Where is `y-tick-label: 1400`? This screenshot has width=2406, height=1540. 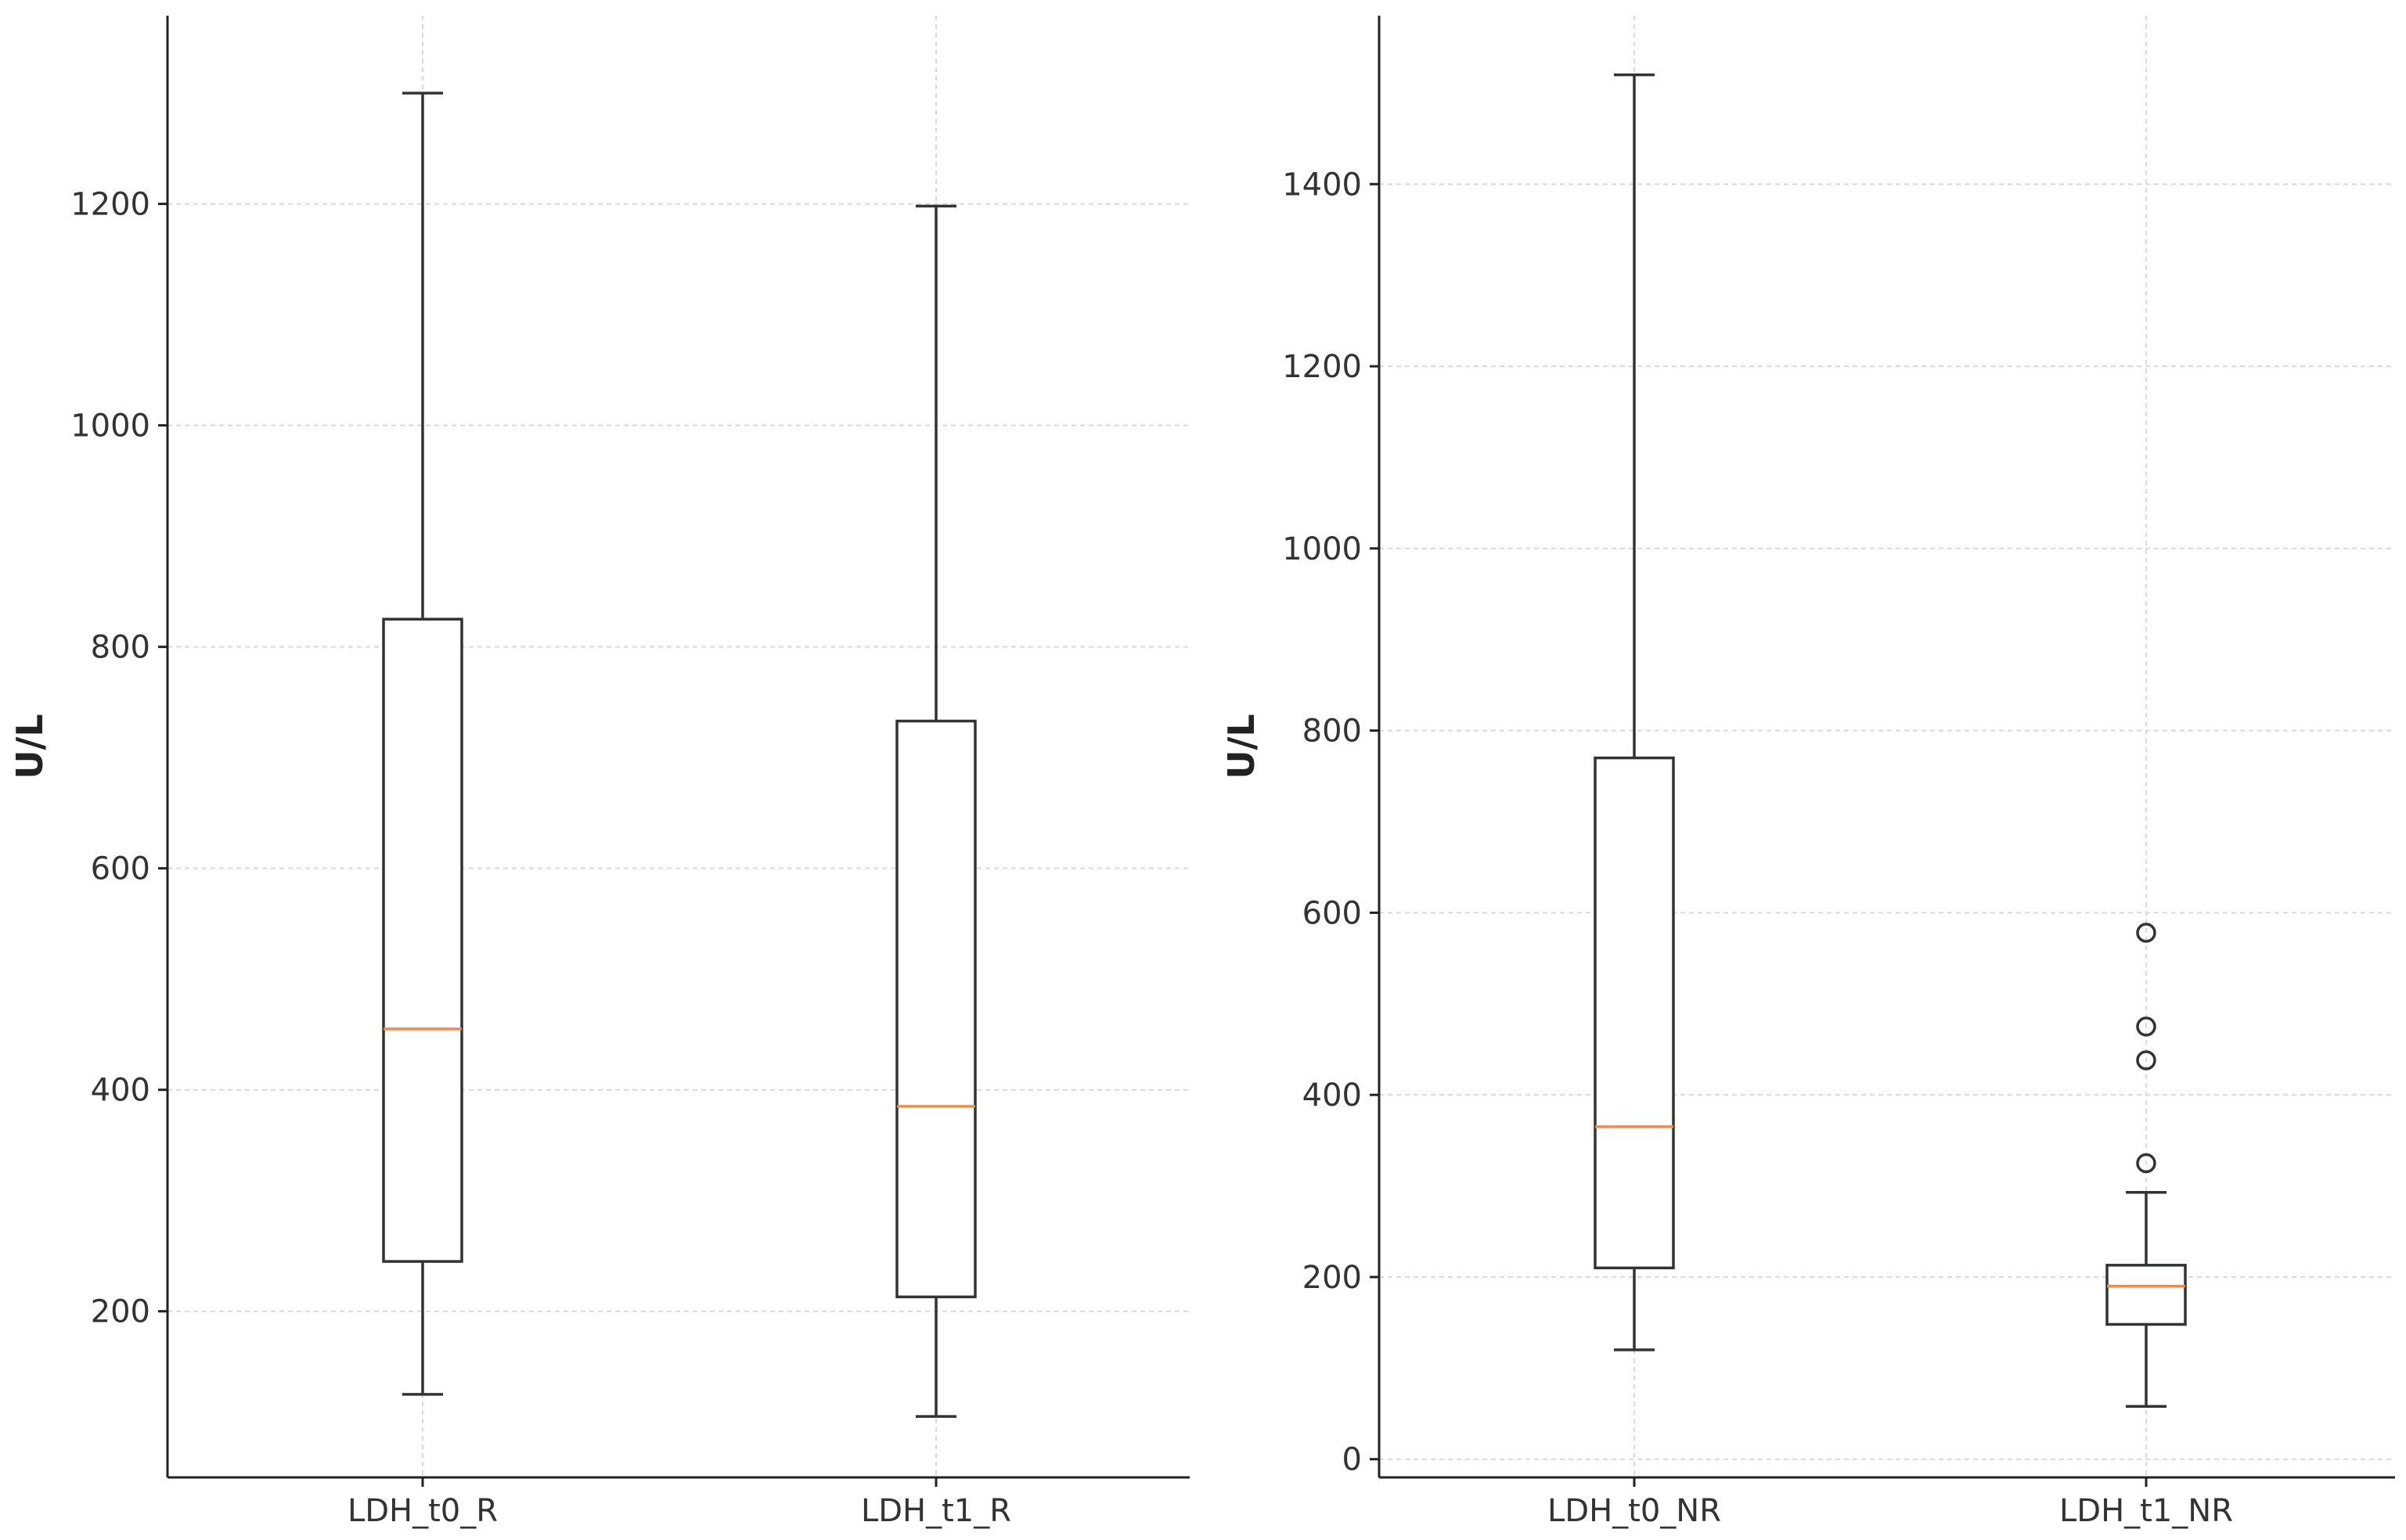
y-tick-label: 1400 is located at coordinates (1322, 185).